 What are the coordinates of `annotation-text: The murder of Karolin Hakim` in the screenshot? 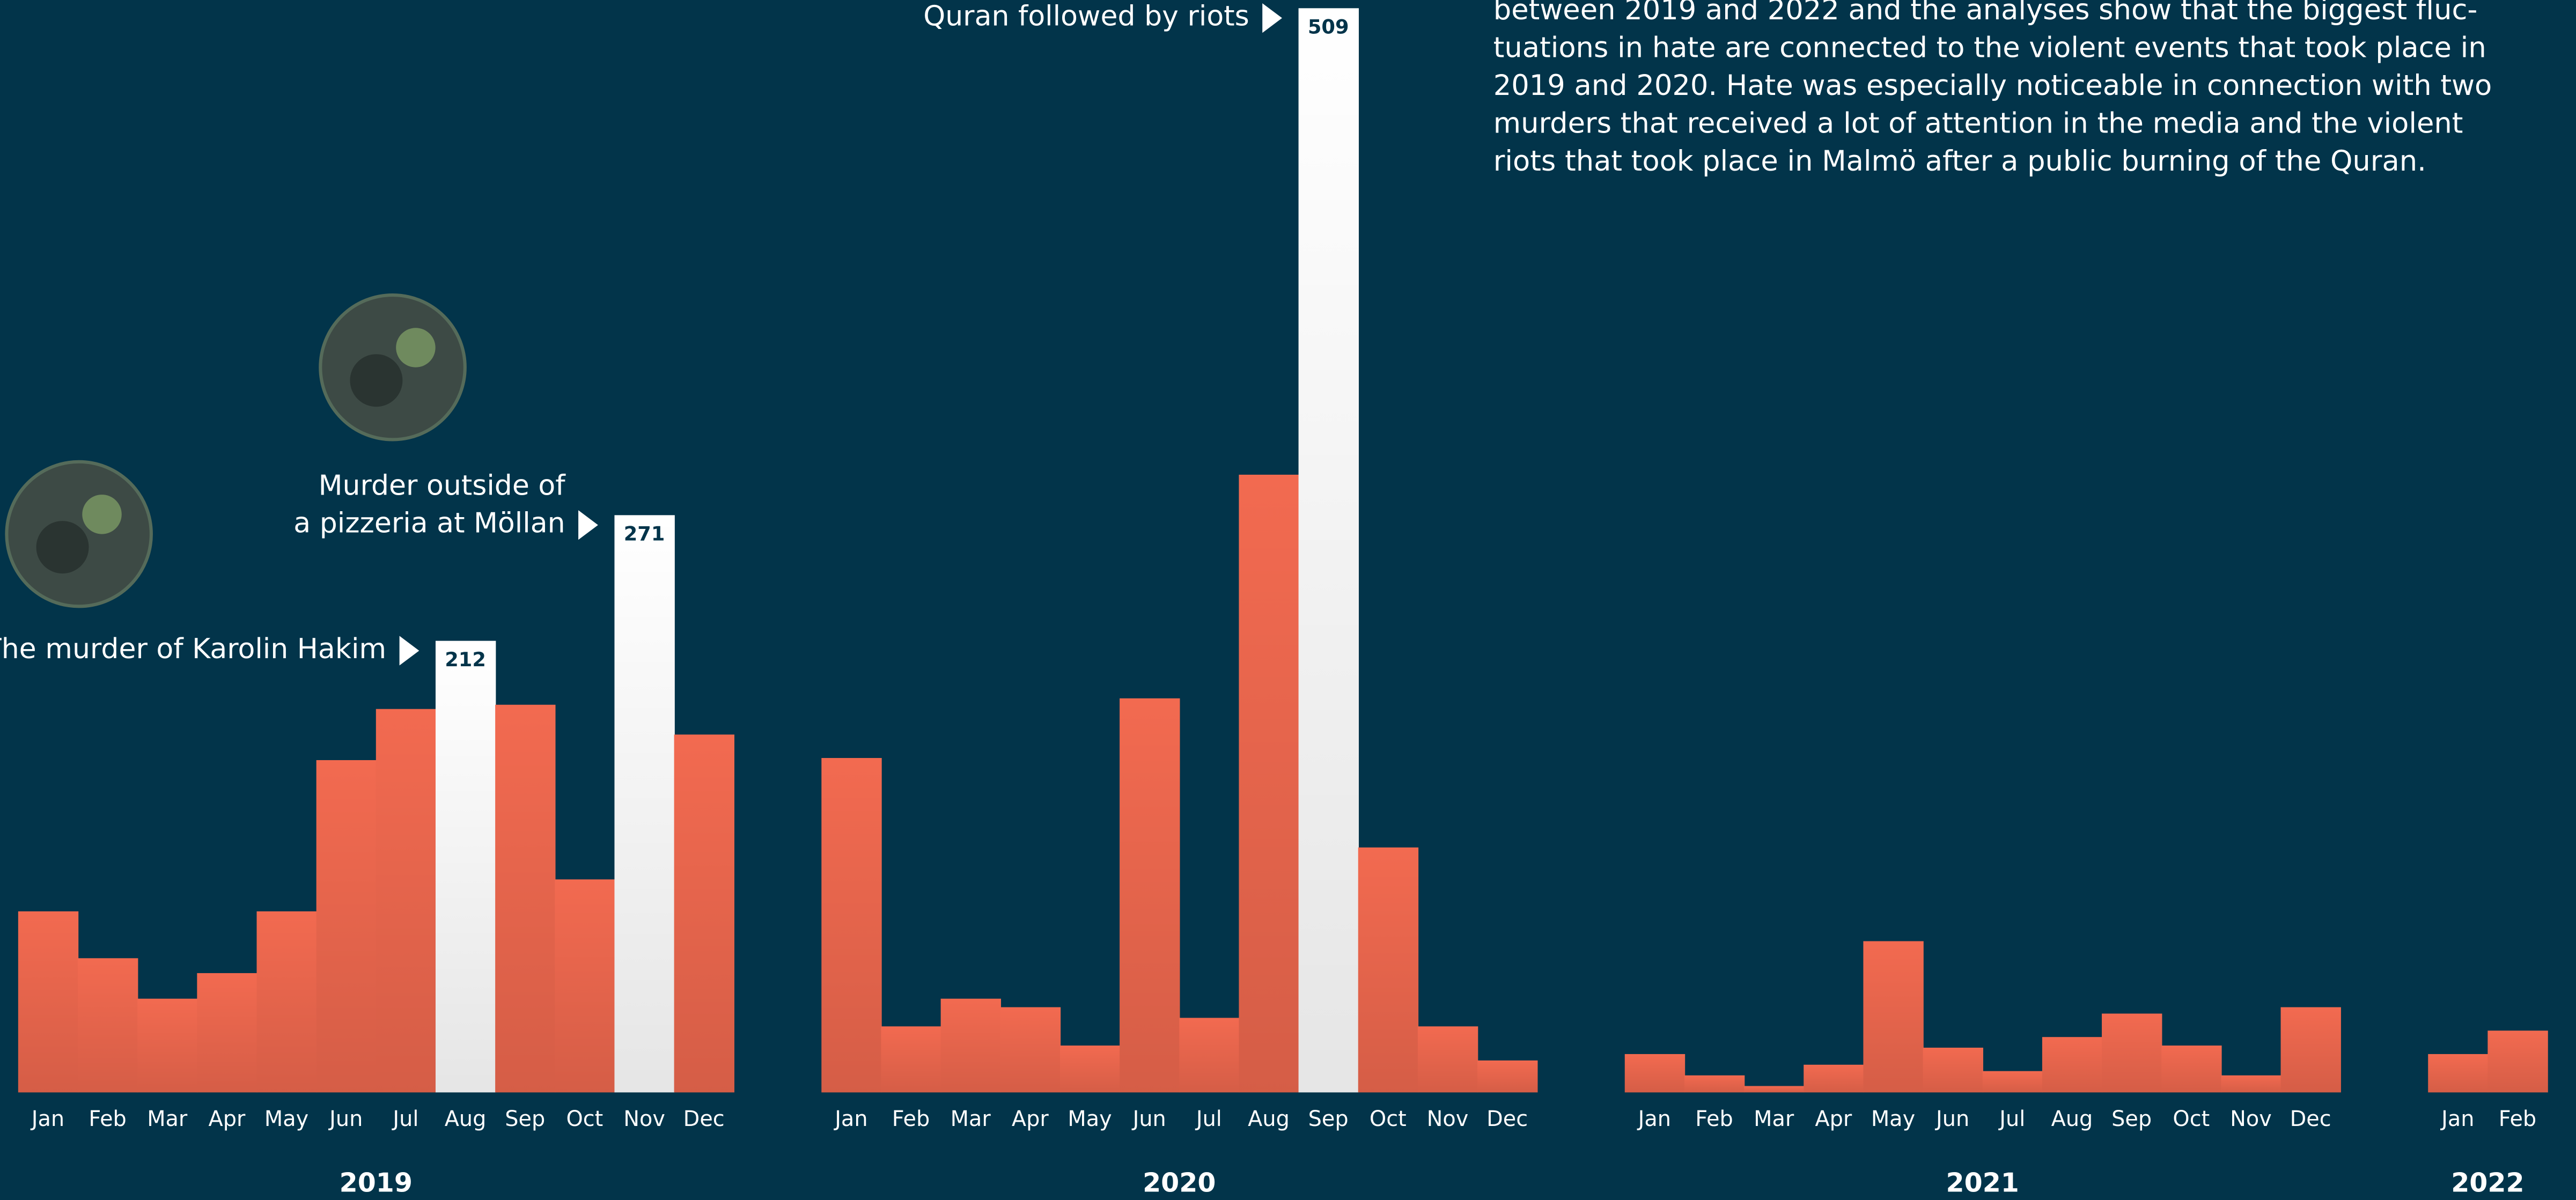 It's located at (193, 649).